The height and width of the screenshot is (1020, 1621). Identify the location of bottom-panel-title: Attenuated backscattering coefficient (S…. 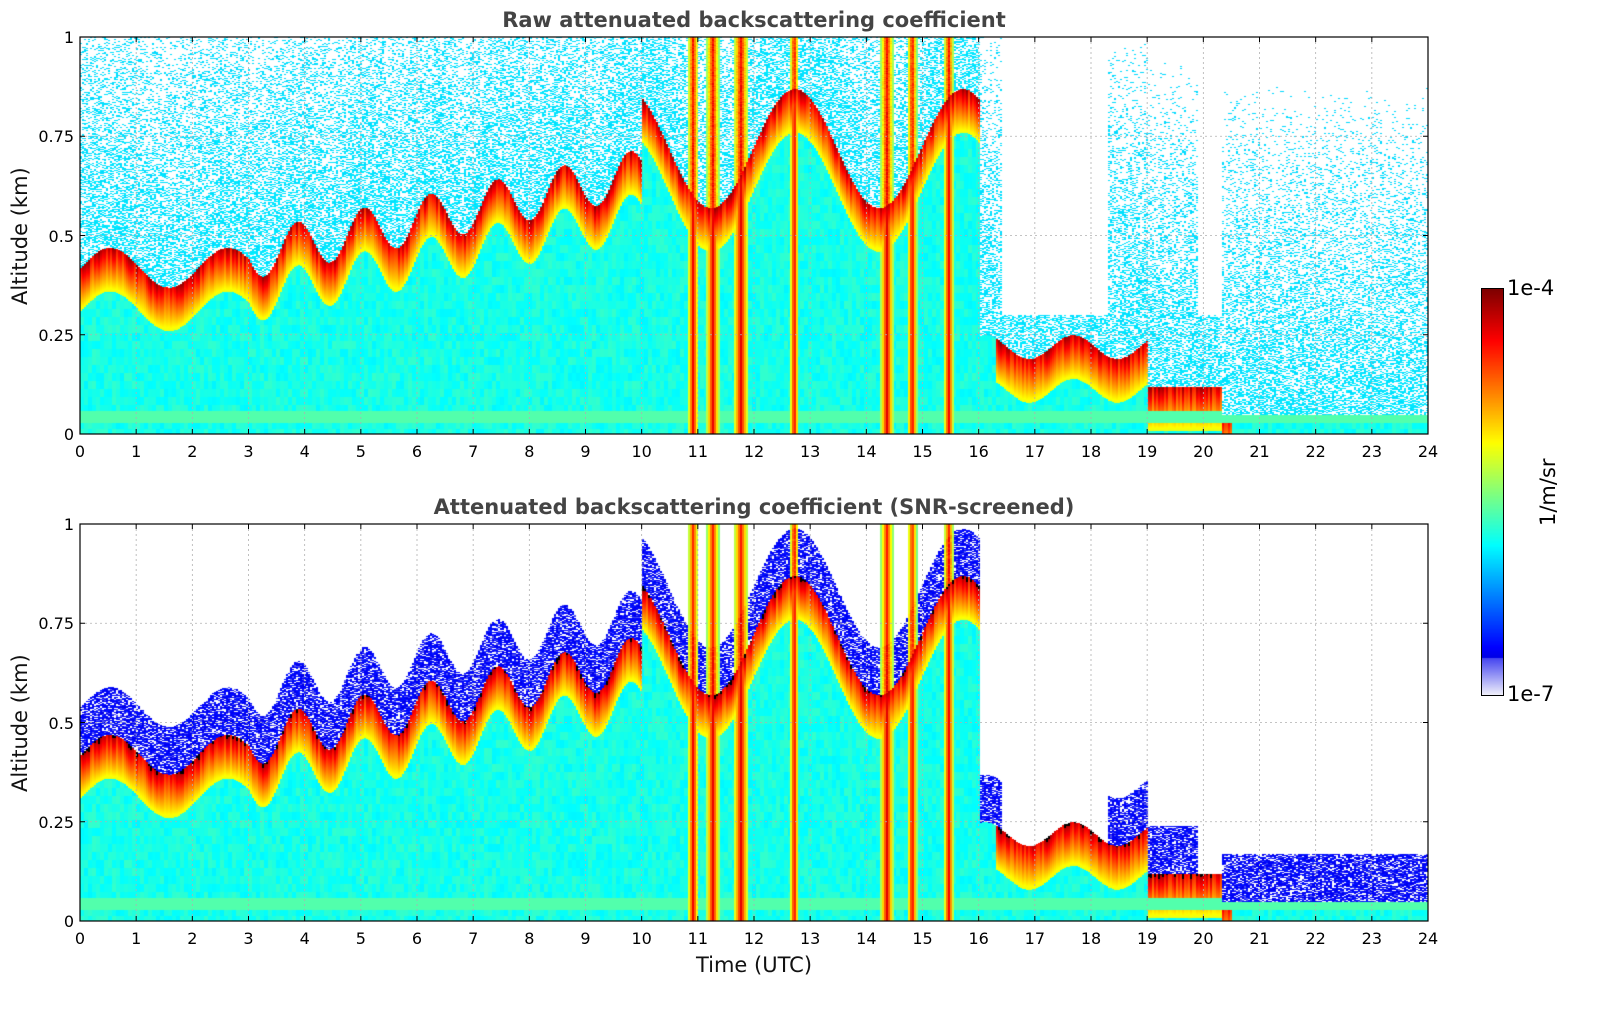
(754, 507).